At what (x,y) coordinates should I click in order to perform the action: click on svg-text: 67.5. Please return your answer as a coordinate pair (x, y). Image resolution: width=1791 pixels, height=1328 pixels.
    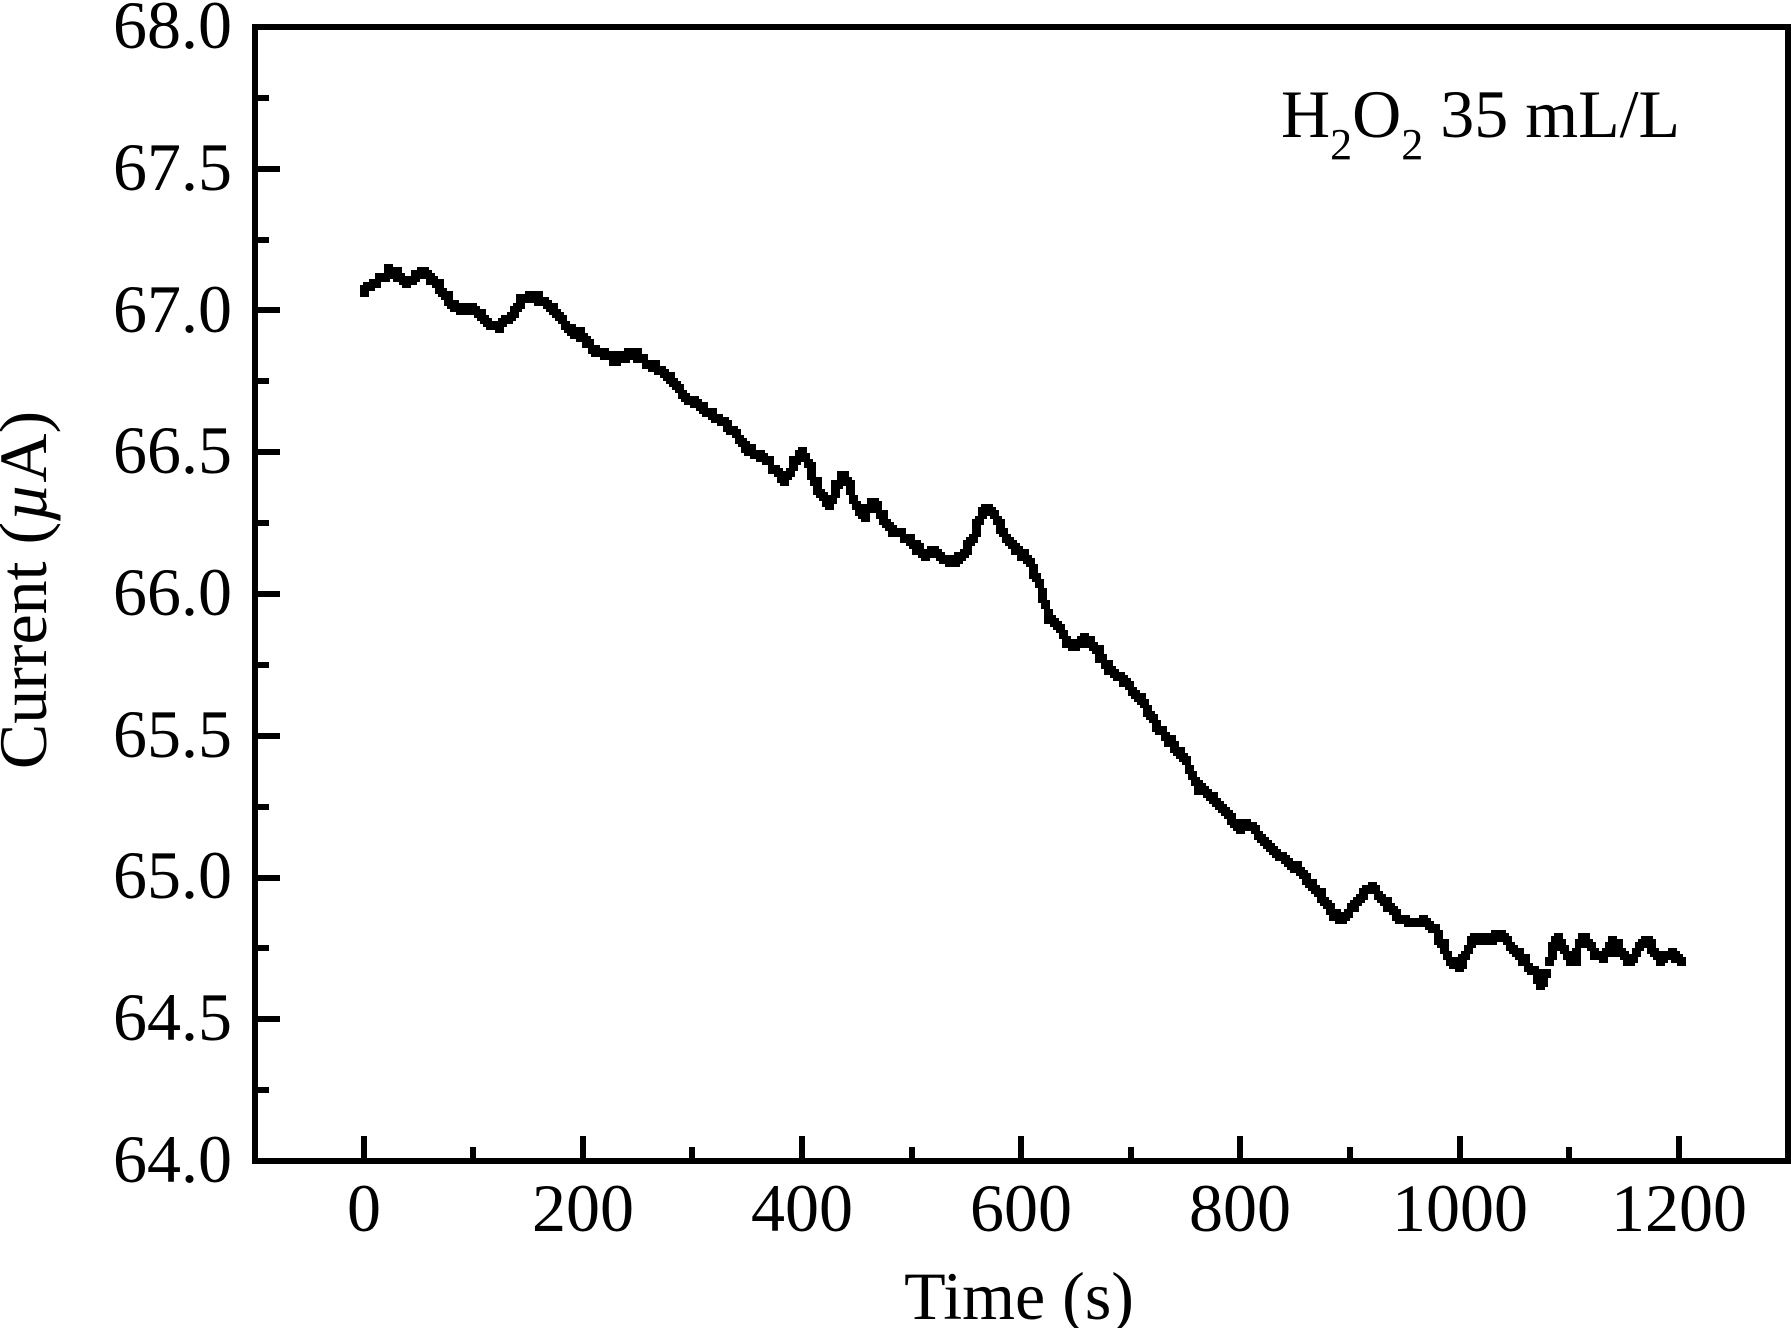
    Looking at the image, I should click on (172, 167).